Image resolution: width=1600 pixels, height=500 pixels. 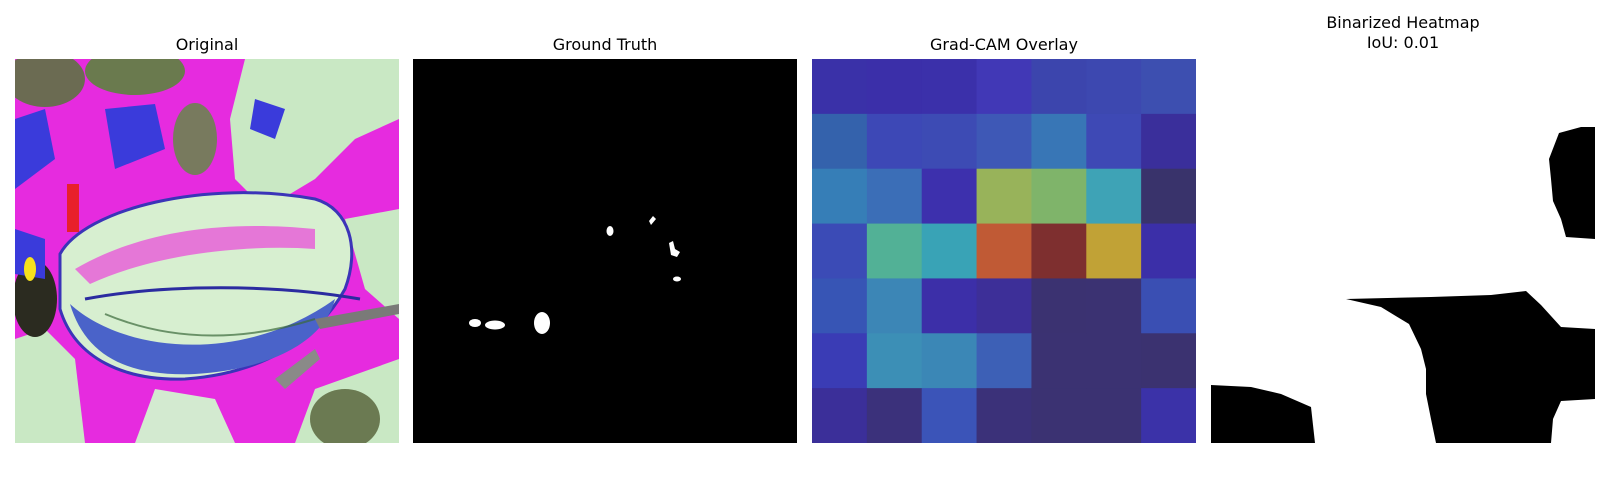 What do you see at coordinates (1403, 42) in the screenshot?
I see `iou-label: IoU: 0.01` at bounding box center [1403, 42].